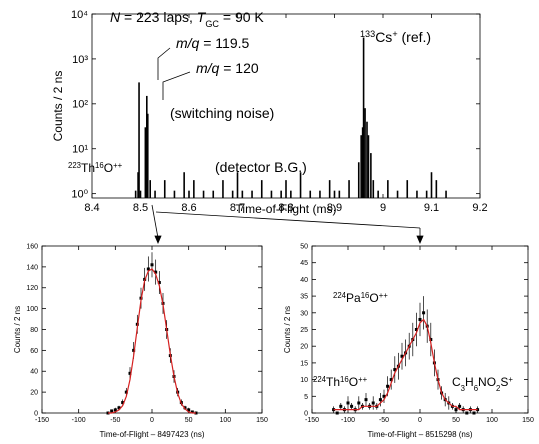 The image size is (539, 444). What do you see at coordinates (241, 17) in the screenshot?
I see `annotation-part: = 90 K` at bounding box center [241, 17].